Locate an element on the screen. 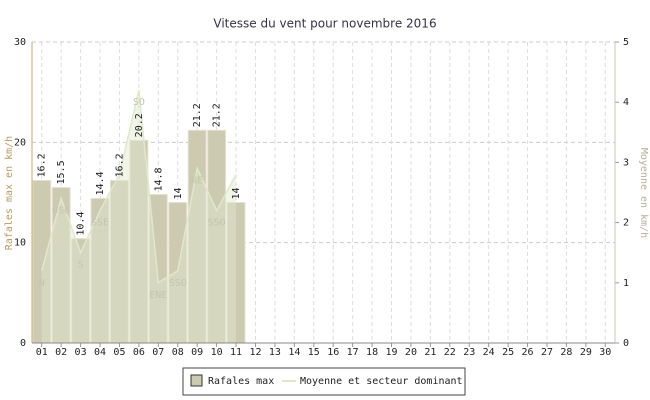  y-tick-label: 0 is located at coordinates (23, 343).